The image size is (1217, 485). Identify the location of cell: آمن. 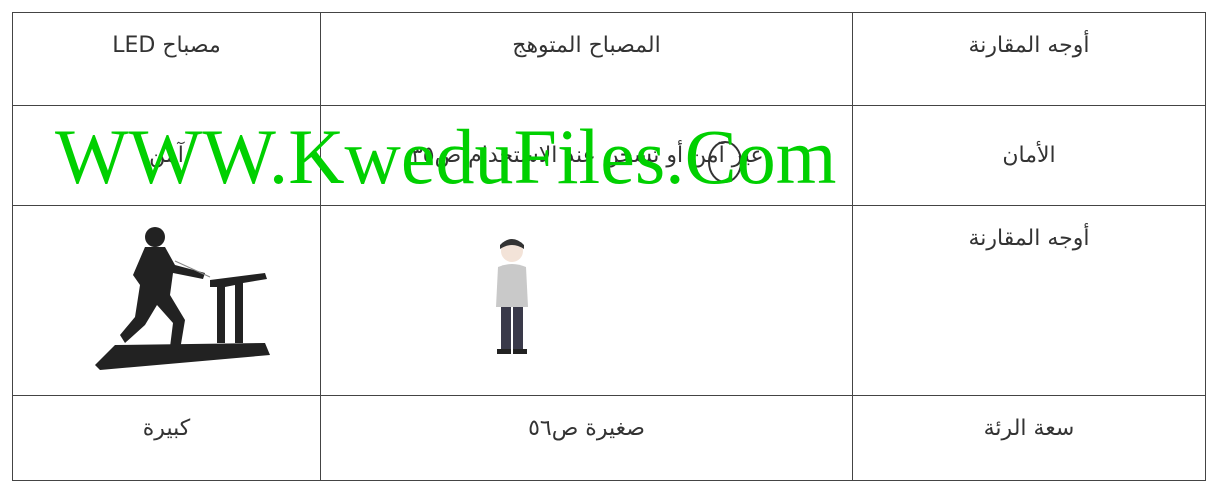
(166, 155).